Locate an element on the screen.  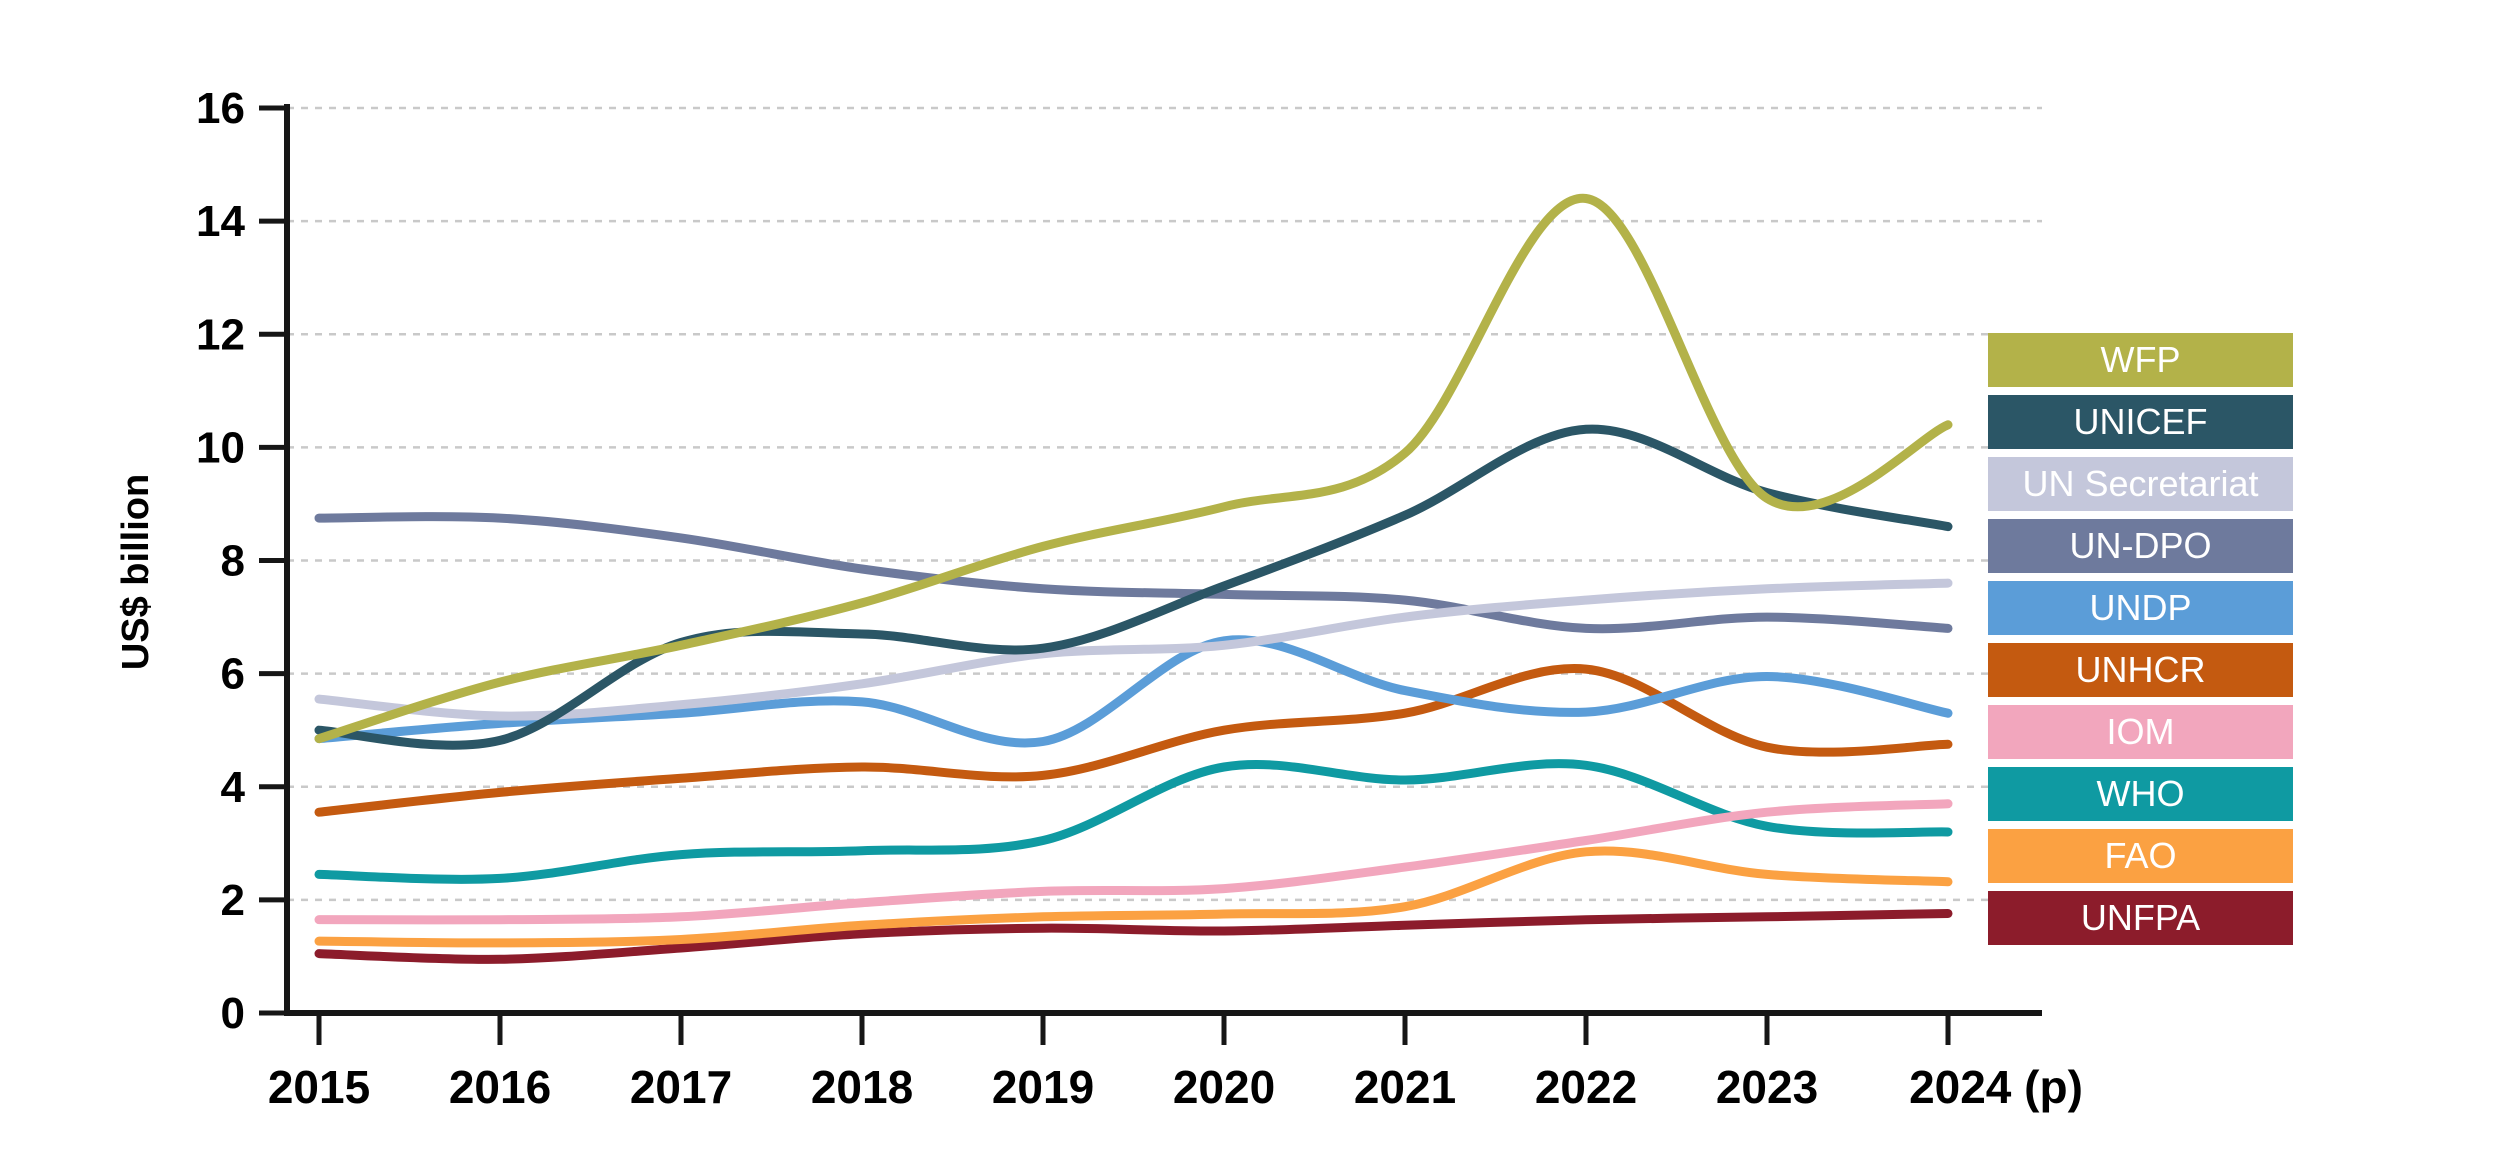
y-tick-label-16: 16 is located at coordinates (220, 108).